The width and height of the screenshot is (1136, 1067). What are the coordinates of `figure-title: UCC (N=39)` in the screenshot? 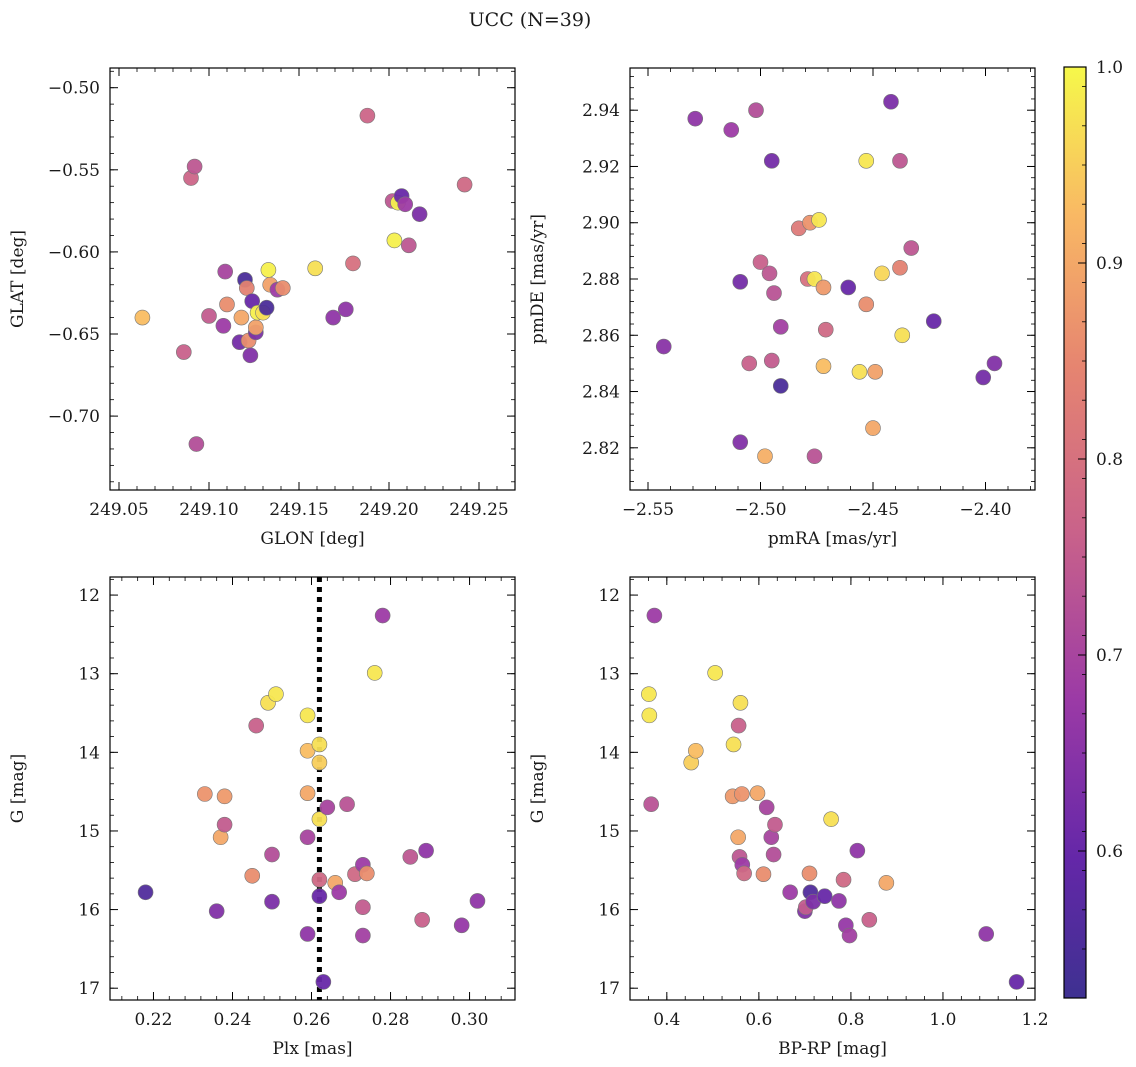 It's located at (530, 20).